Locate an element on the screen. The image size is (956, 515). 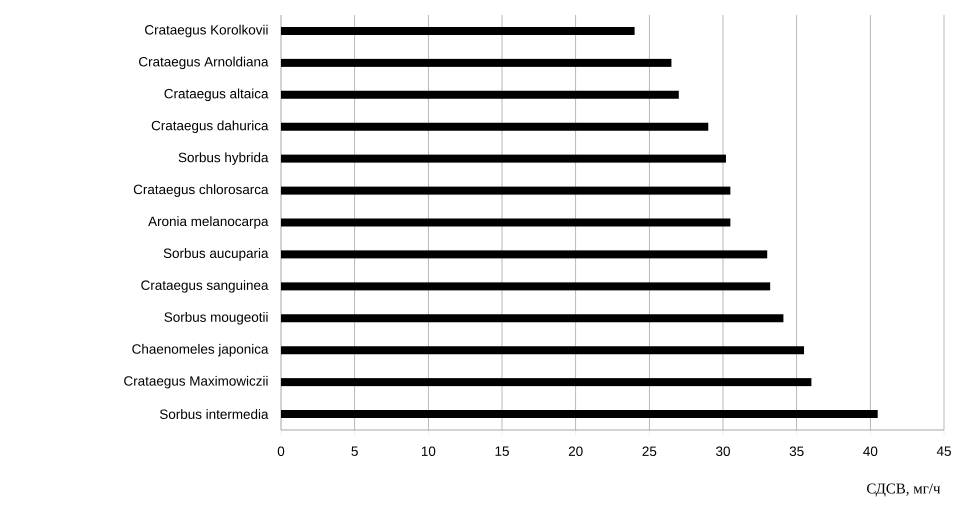
y-tick-label: Crataegus Maximowiczii is located at coordinates (196, 382).